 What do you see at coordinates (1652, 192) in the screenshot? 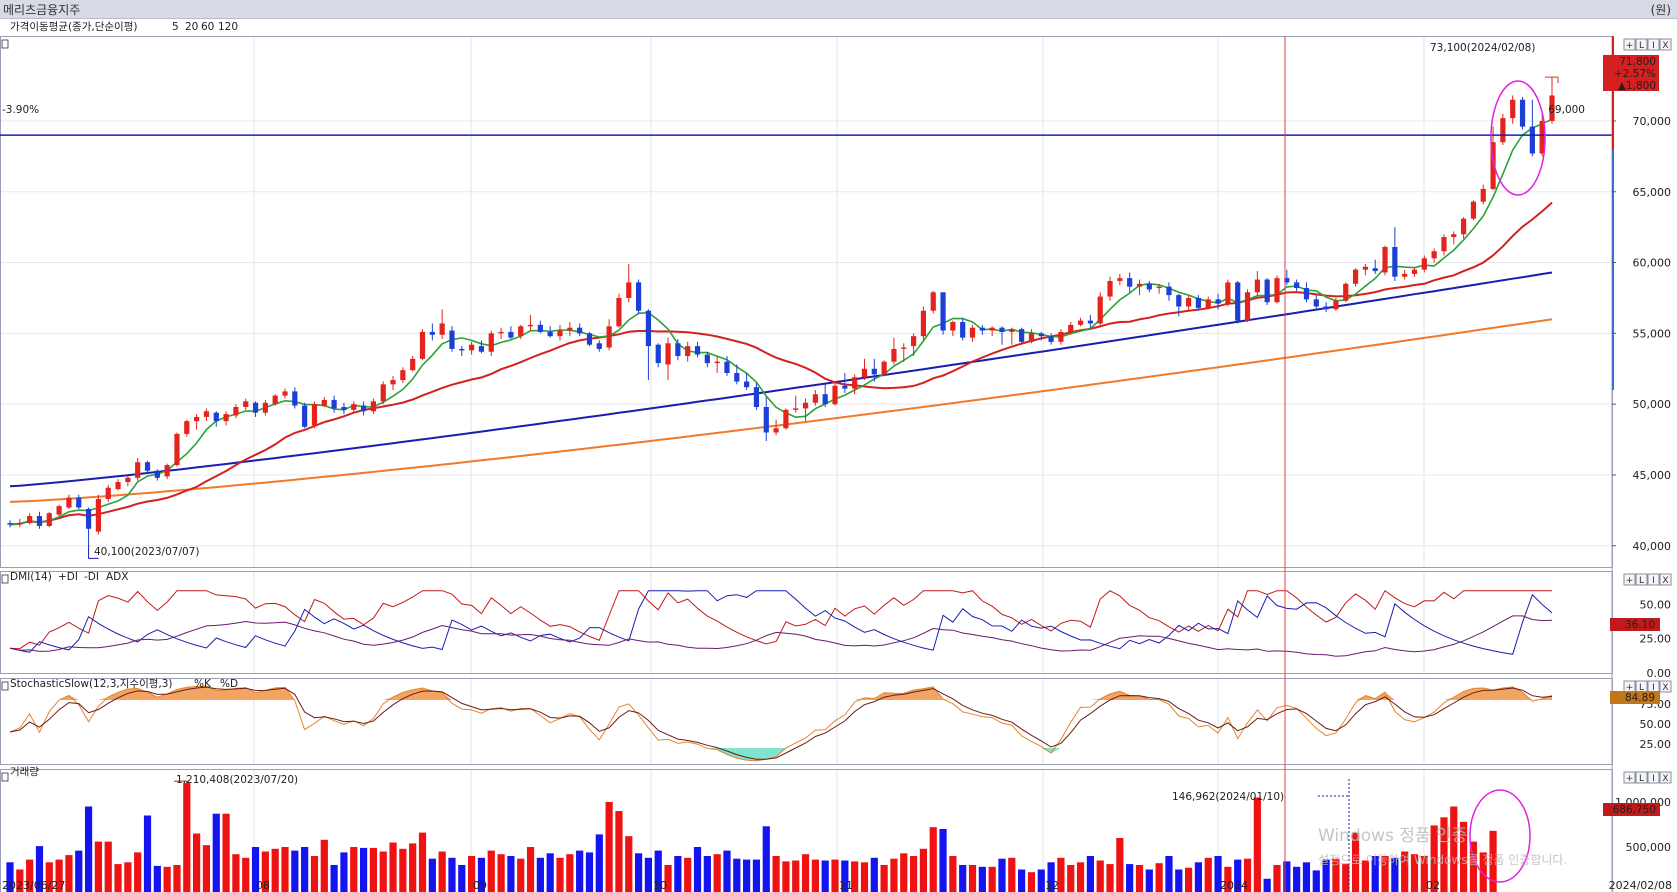
I see `price-tick-label: 65,000` at bounding box center [1652, 192].